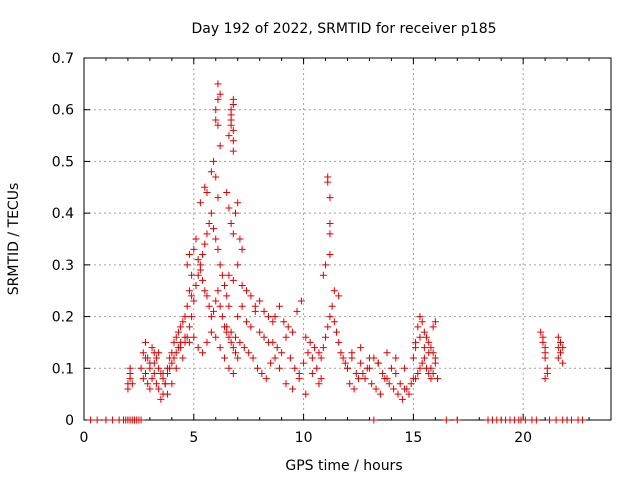  Describe the element at coordinates (193, 438) in the screenshot. I see `x-tick-label: 5` at that location.